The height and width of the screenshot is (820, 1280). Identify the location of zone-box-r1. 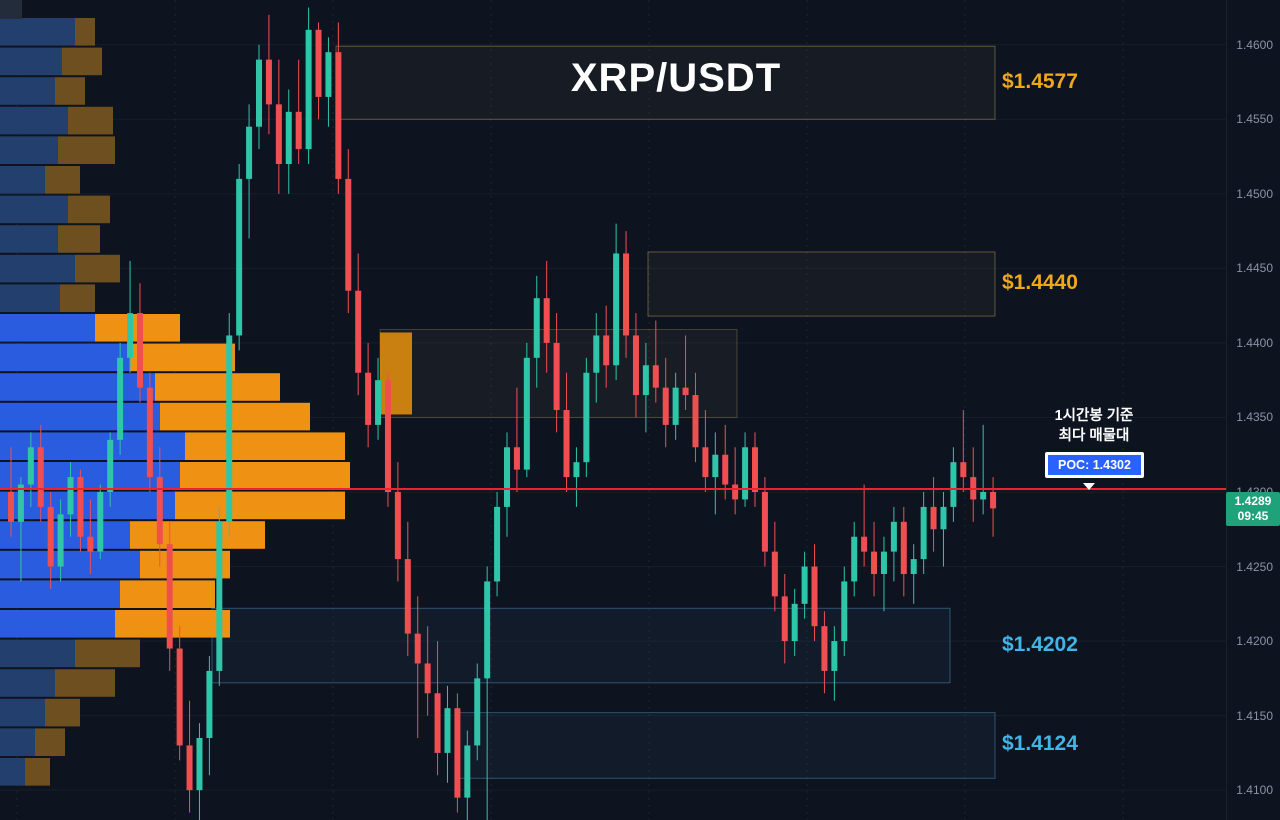
(665, 82).